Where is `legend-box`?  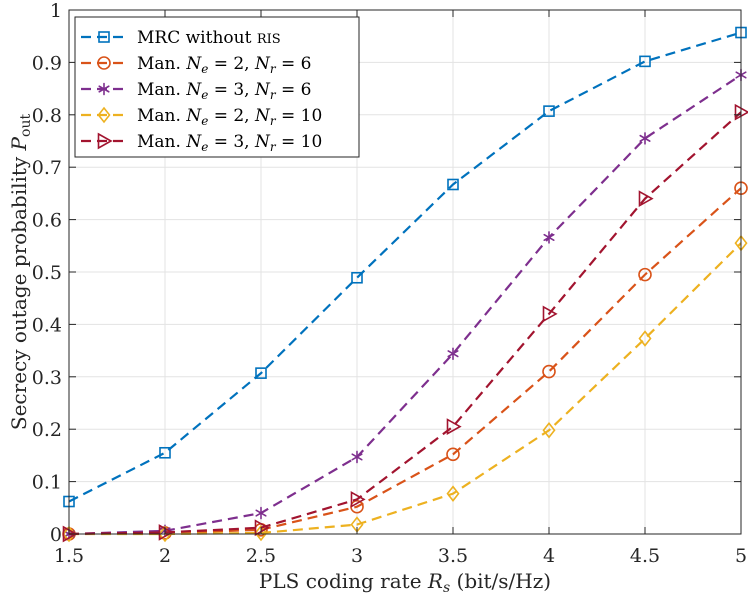
legend-box is located at coordinates (217, 87).